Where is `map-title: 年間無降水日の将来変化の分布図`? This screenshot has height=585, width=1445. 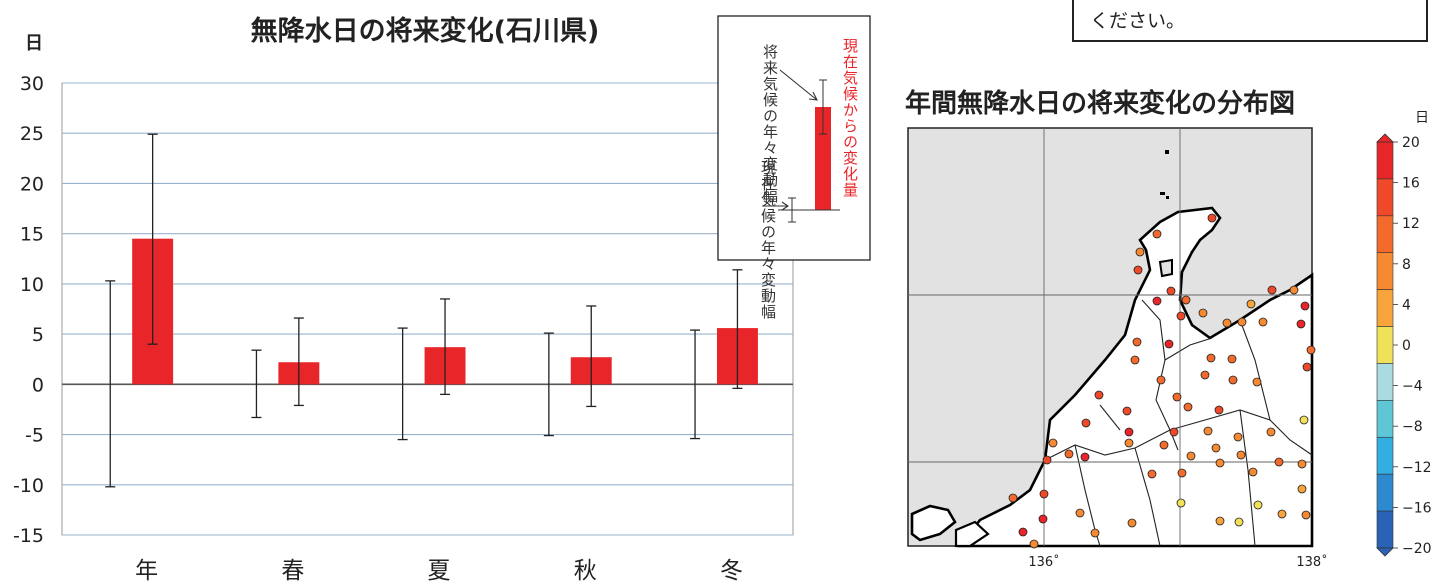
map-title: 年間無降水日の将来変化の分布図 is located at coordinates (1100, 103).